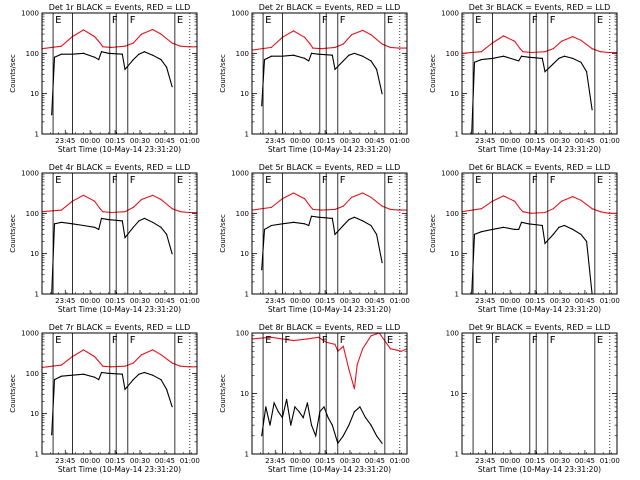  What do you see at coordinates (120, 327) in the screenshot?
I see `panel-title: Det 7r BLACK = Events, RED = LLD` at bounding box center [120, 327].